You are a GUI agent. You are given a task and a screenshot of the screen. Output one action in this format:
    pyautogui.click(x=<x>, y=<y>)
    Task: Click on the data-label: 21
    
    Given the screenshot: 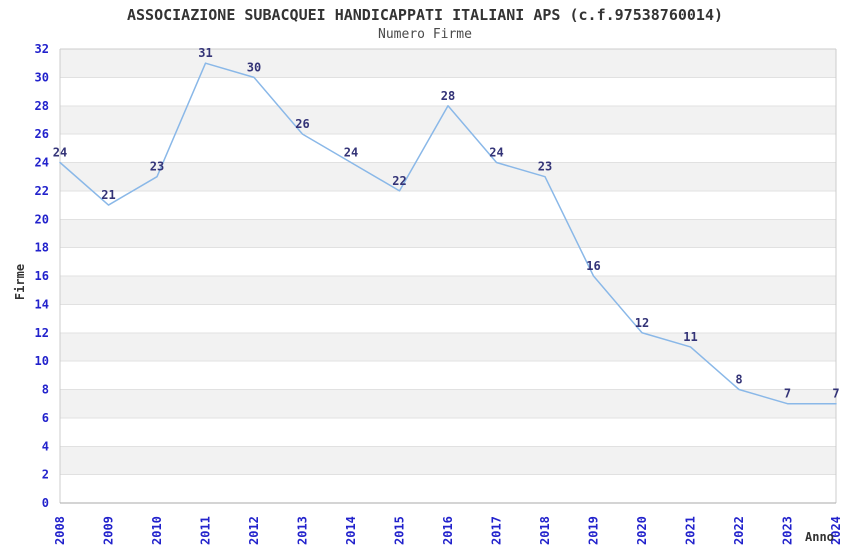 What is the action you would take?
    pyautogui.click(x=108, y=195)
    